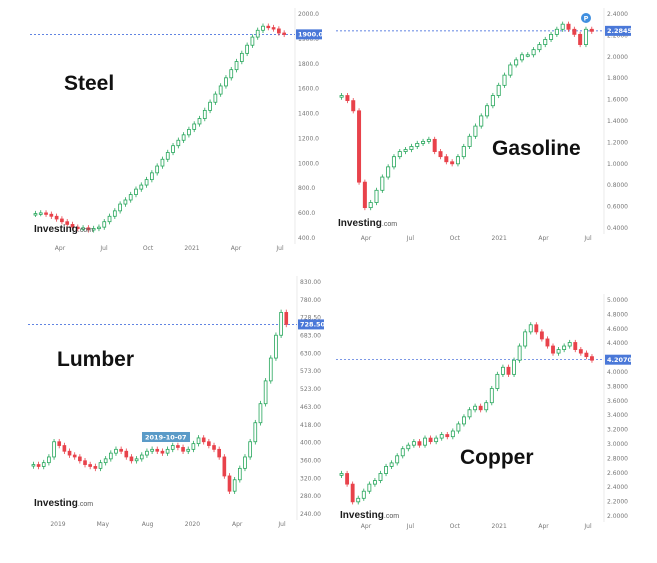 Image resolution: width=657 pixels, height=563 pixels. What do you see at coordinates (308, 64) in the screenshot?
I see `steel-ytick-label: 1800.0` at bounding box center [308, 64].